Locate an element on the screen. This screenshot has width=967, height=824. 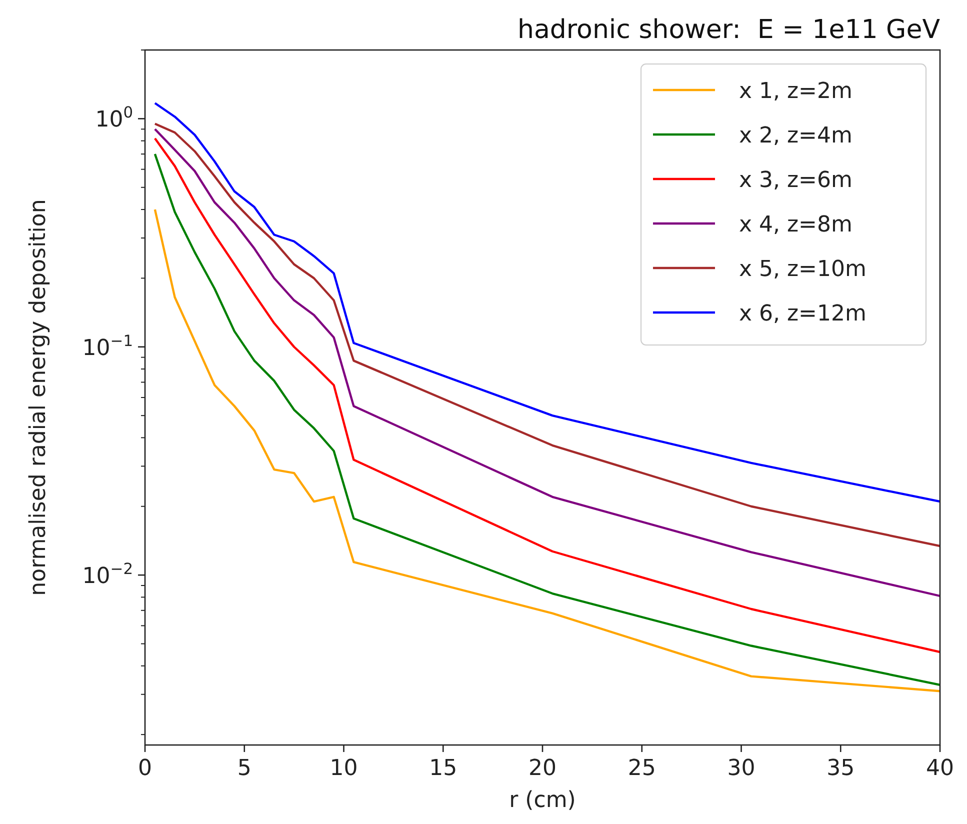
chart-title: hadronic shower: E = 1e11 GeV is located at coordinates (729, 30).